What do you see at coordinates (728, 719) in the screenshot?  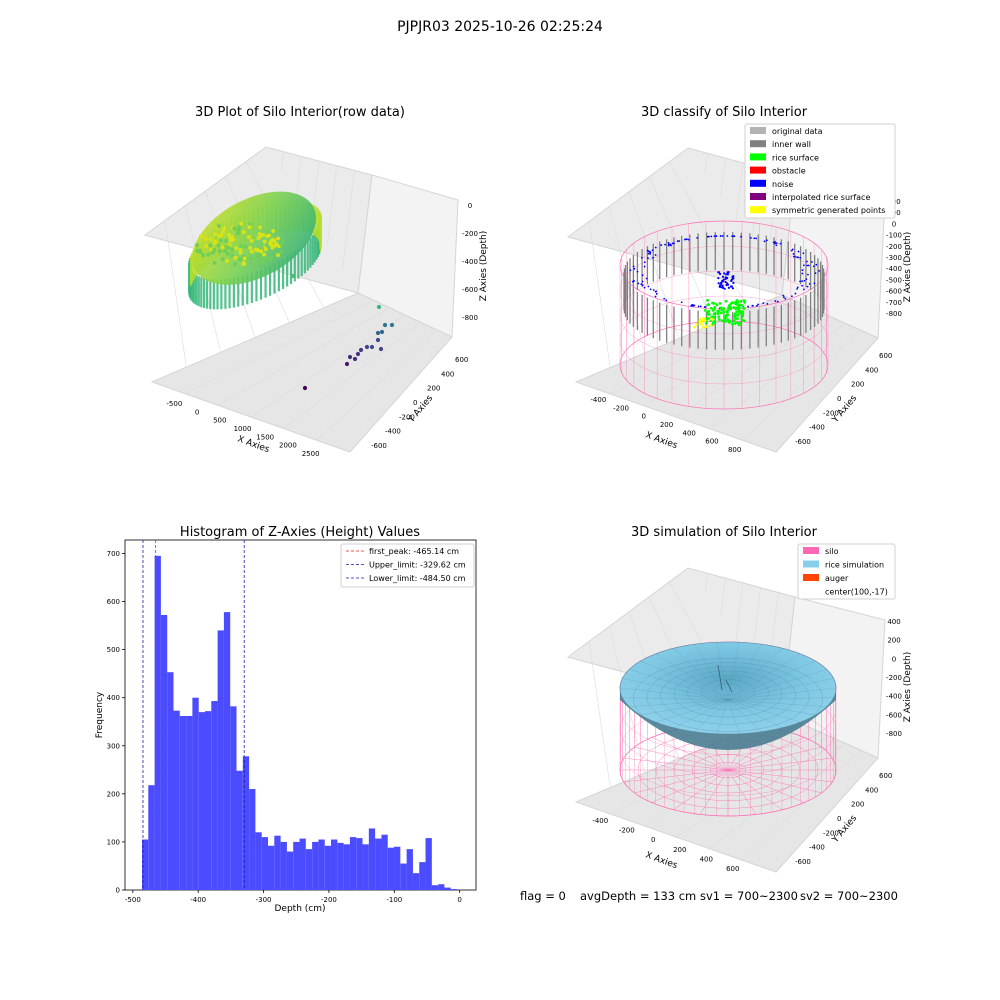 I see `rice-surface-underside` at bounding box center [728, 719].